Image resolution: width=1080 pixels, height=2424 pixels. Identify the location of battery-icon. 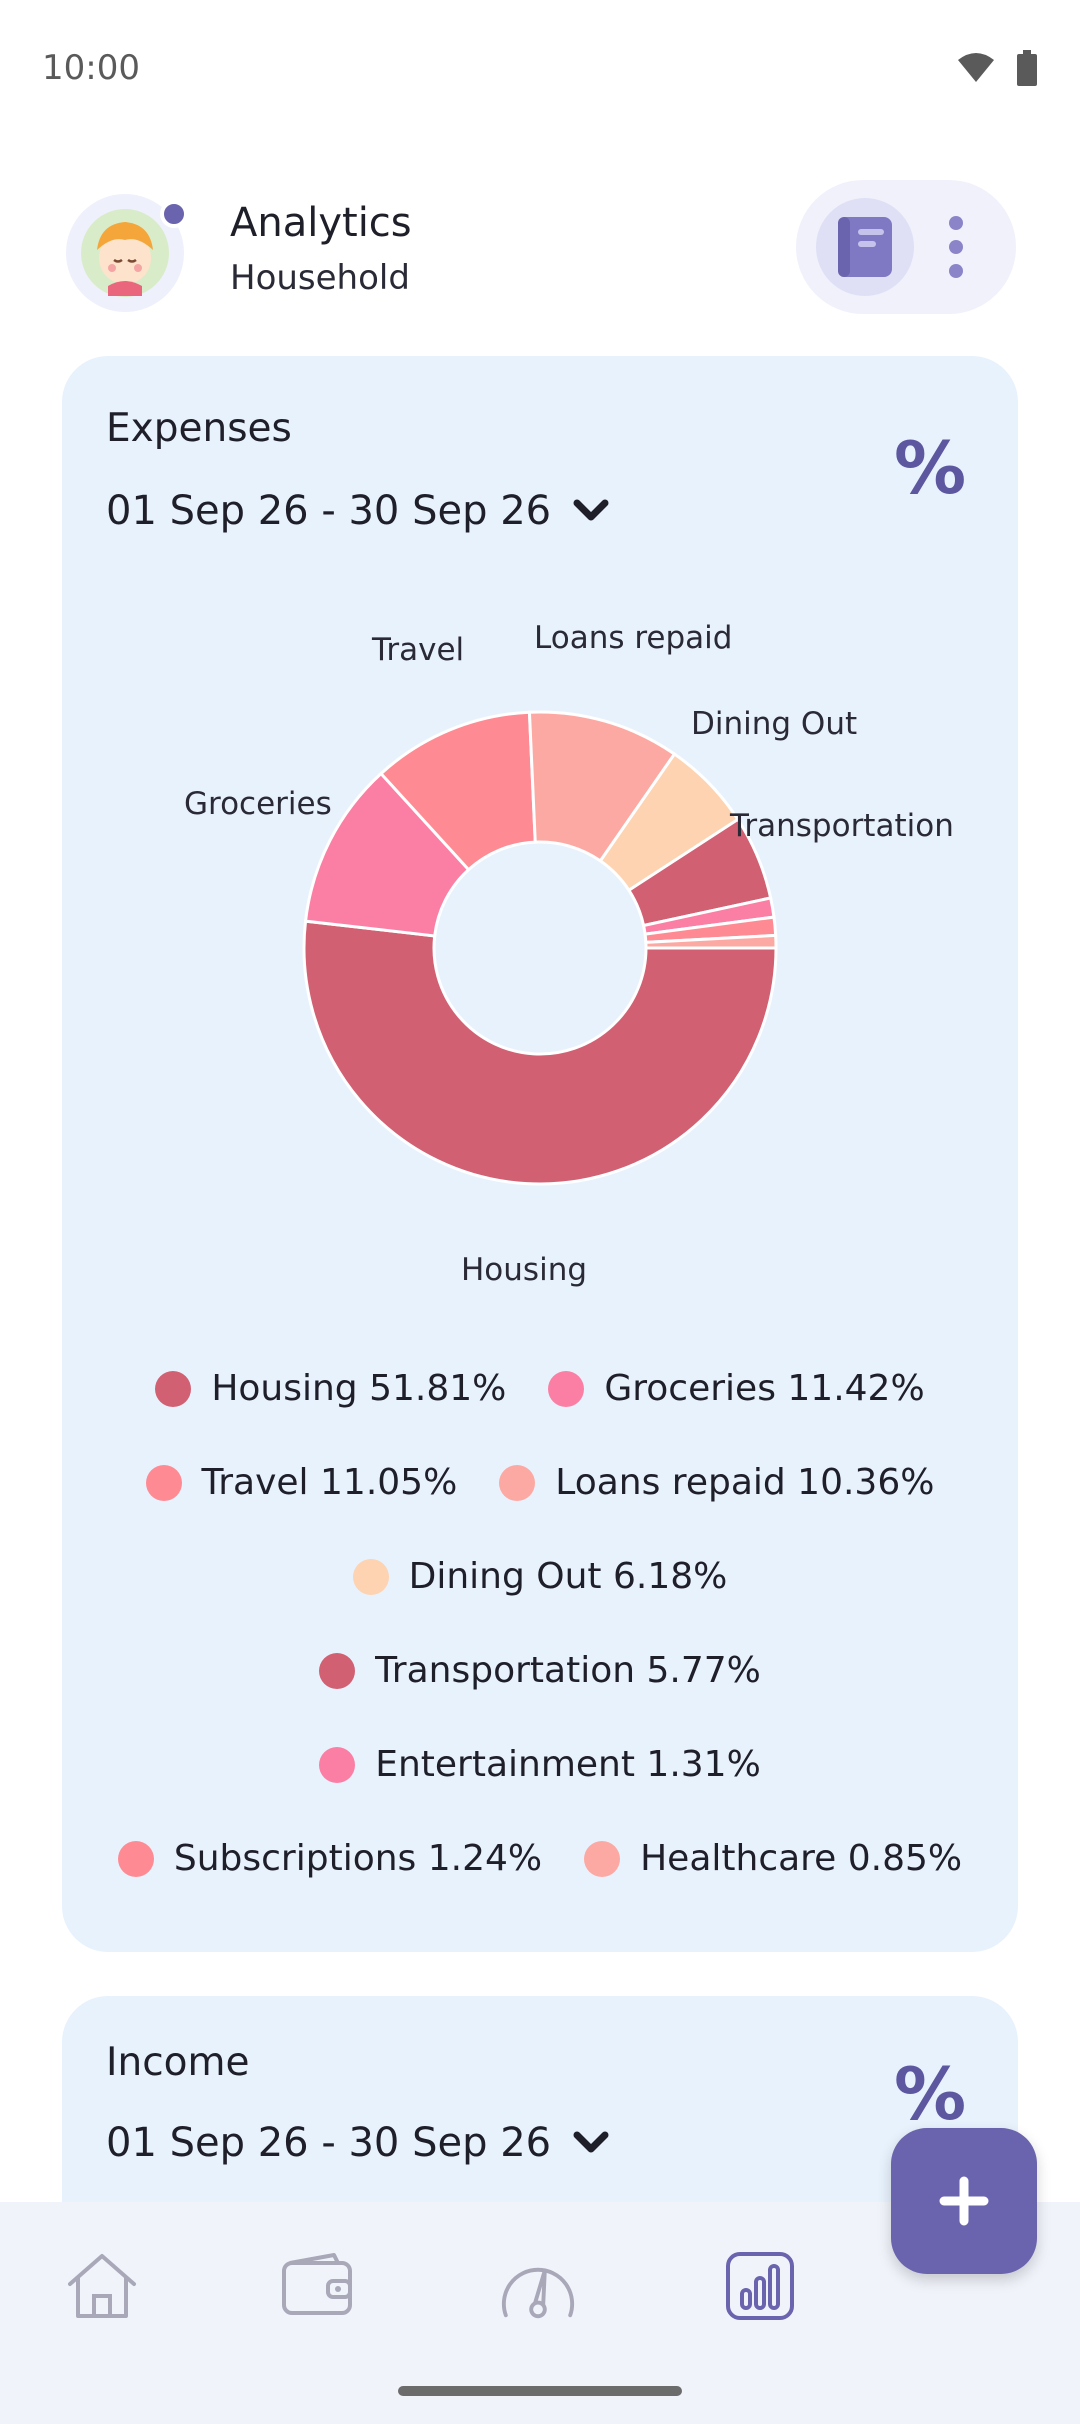
(1027, 70).